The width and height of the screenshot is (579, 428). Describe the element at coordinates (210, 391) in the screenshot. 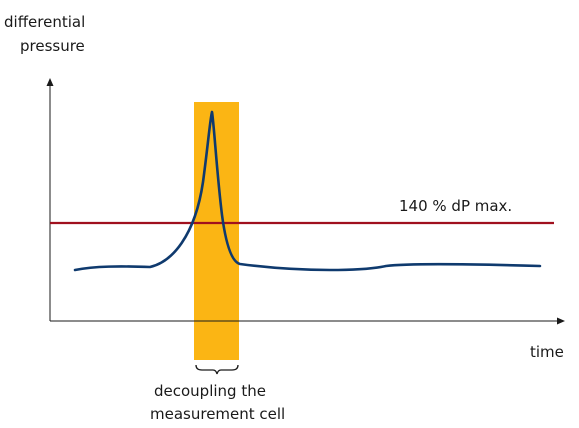

I see `caption-line1: decoupling the` at that location.